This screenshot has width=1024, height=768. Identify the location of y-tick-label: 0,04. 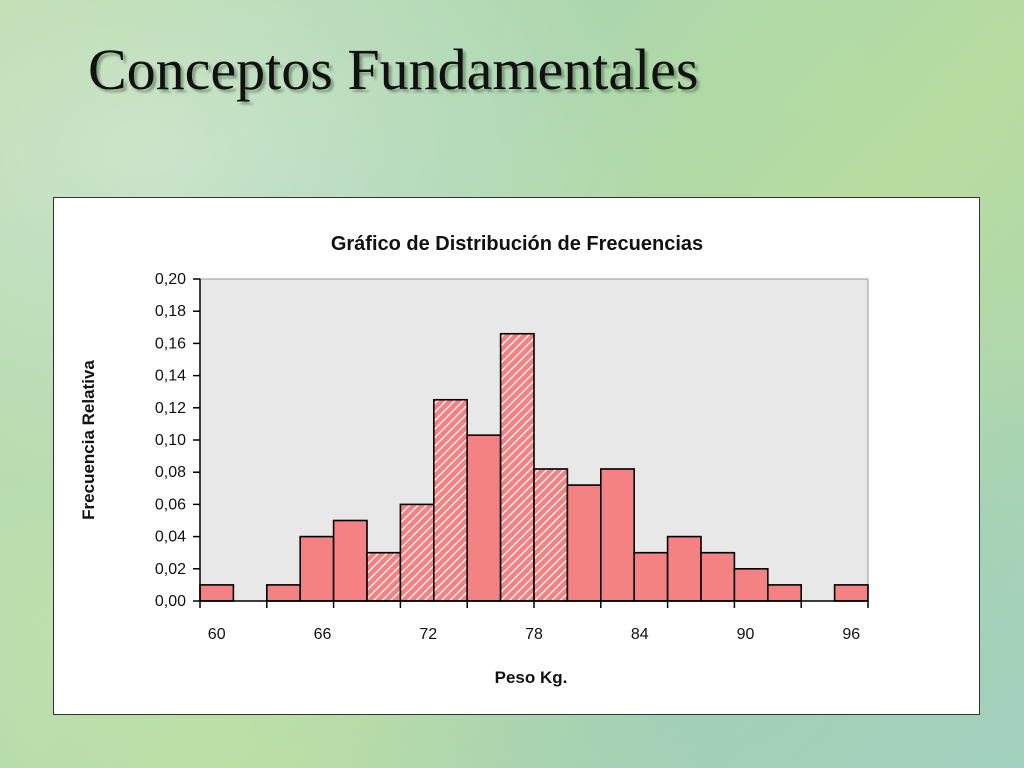
(170, 537).